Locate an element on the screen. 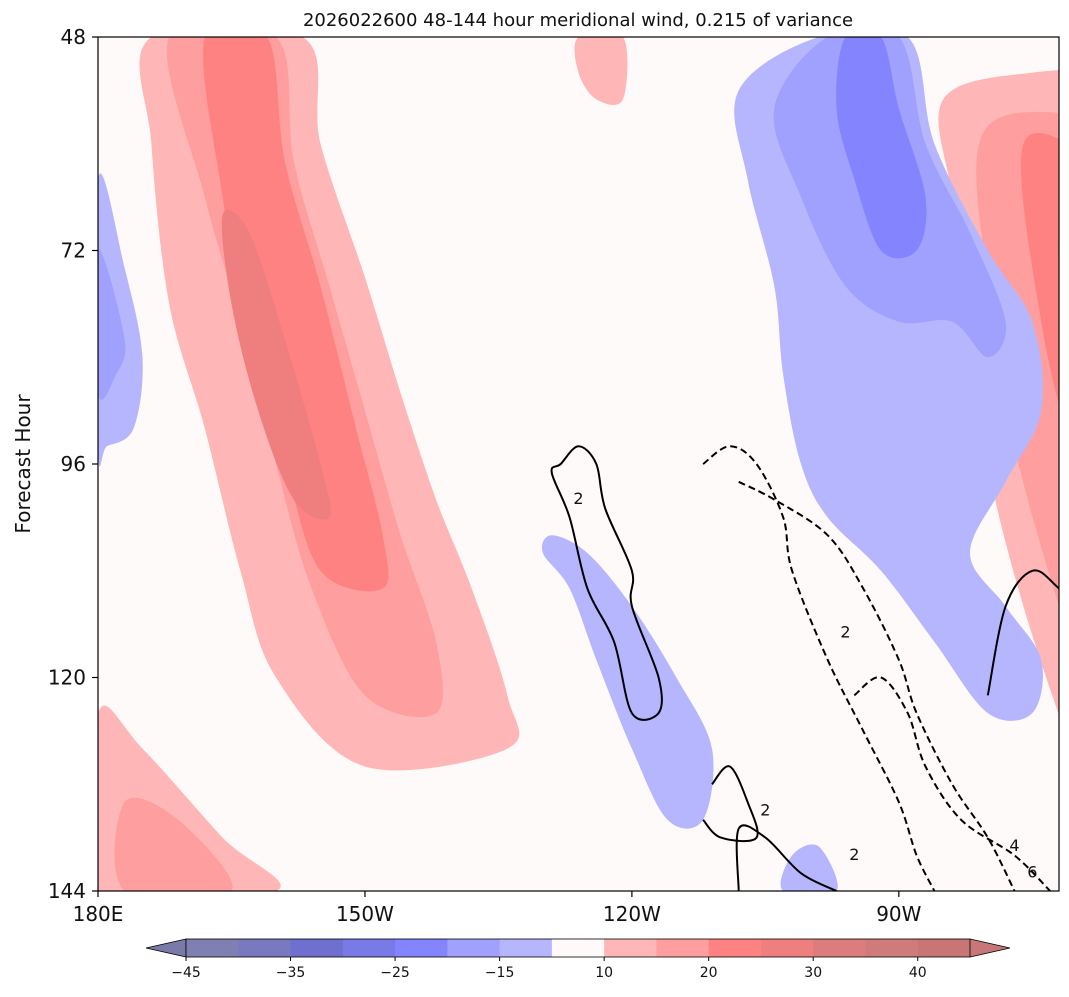  contour-dashed-c is located at coordinates (952, 783).